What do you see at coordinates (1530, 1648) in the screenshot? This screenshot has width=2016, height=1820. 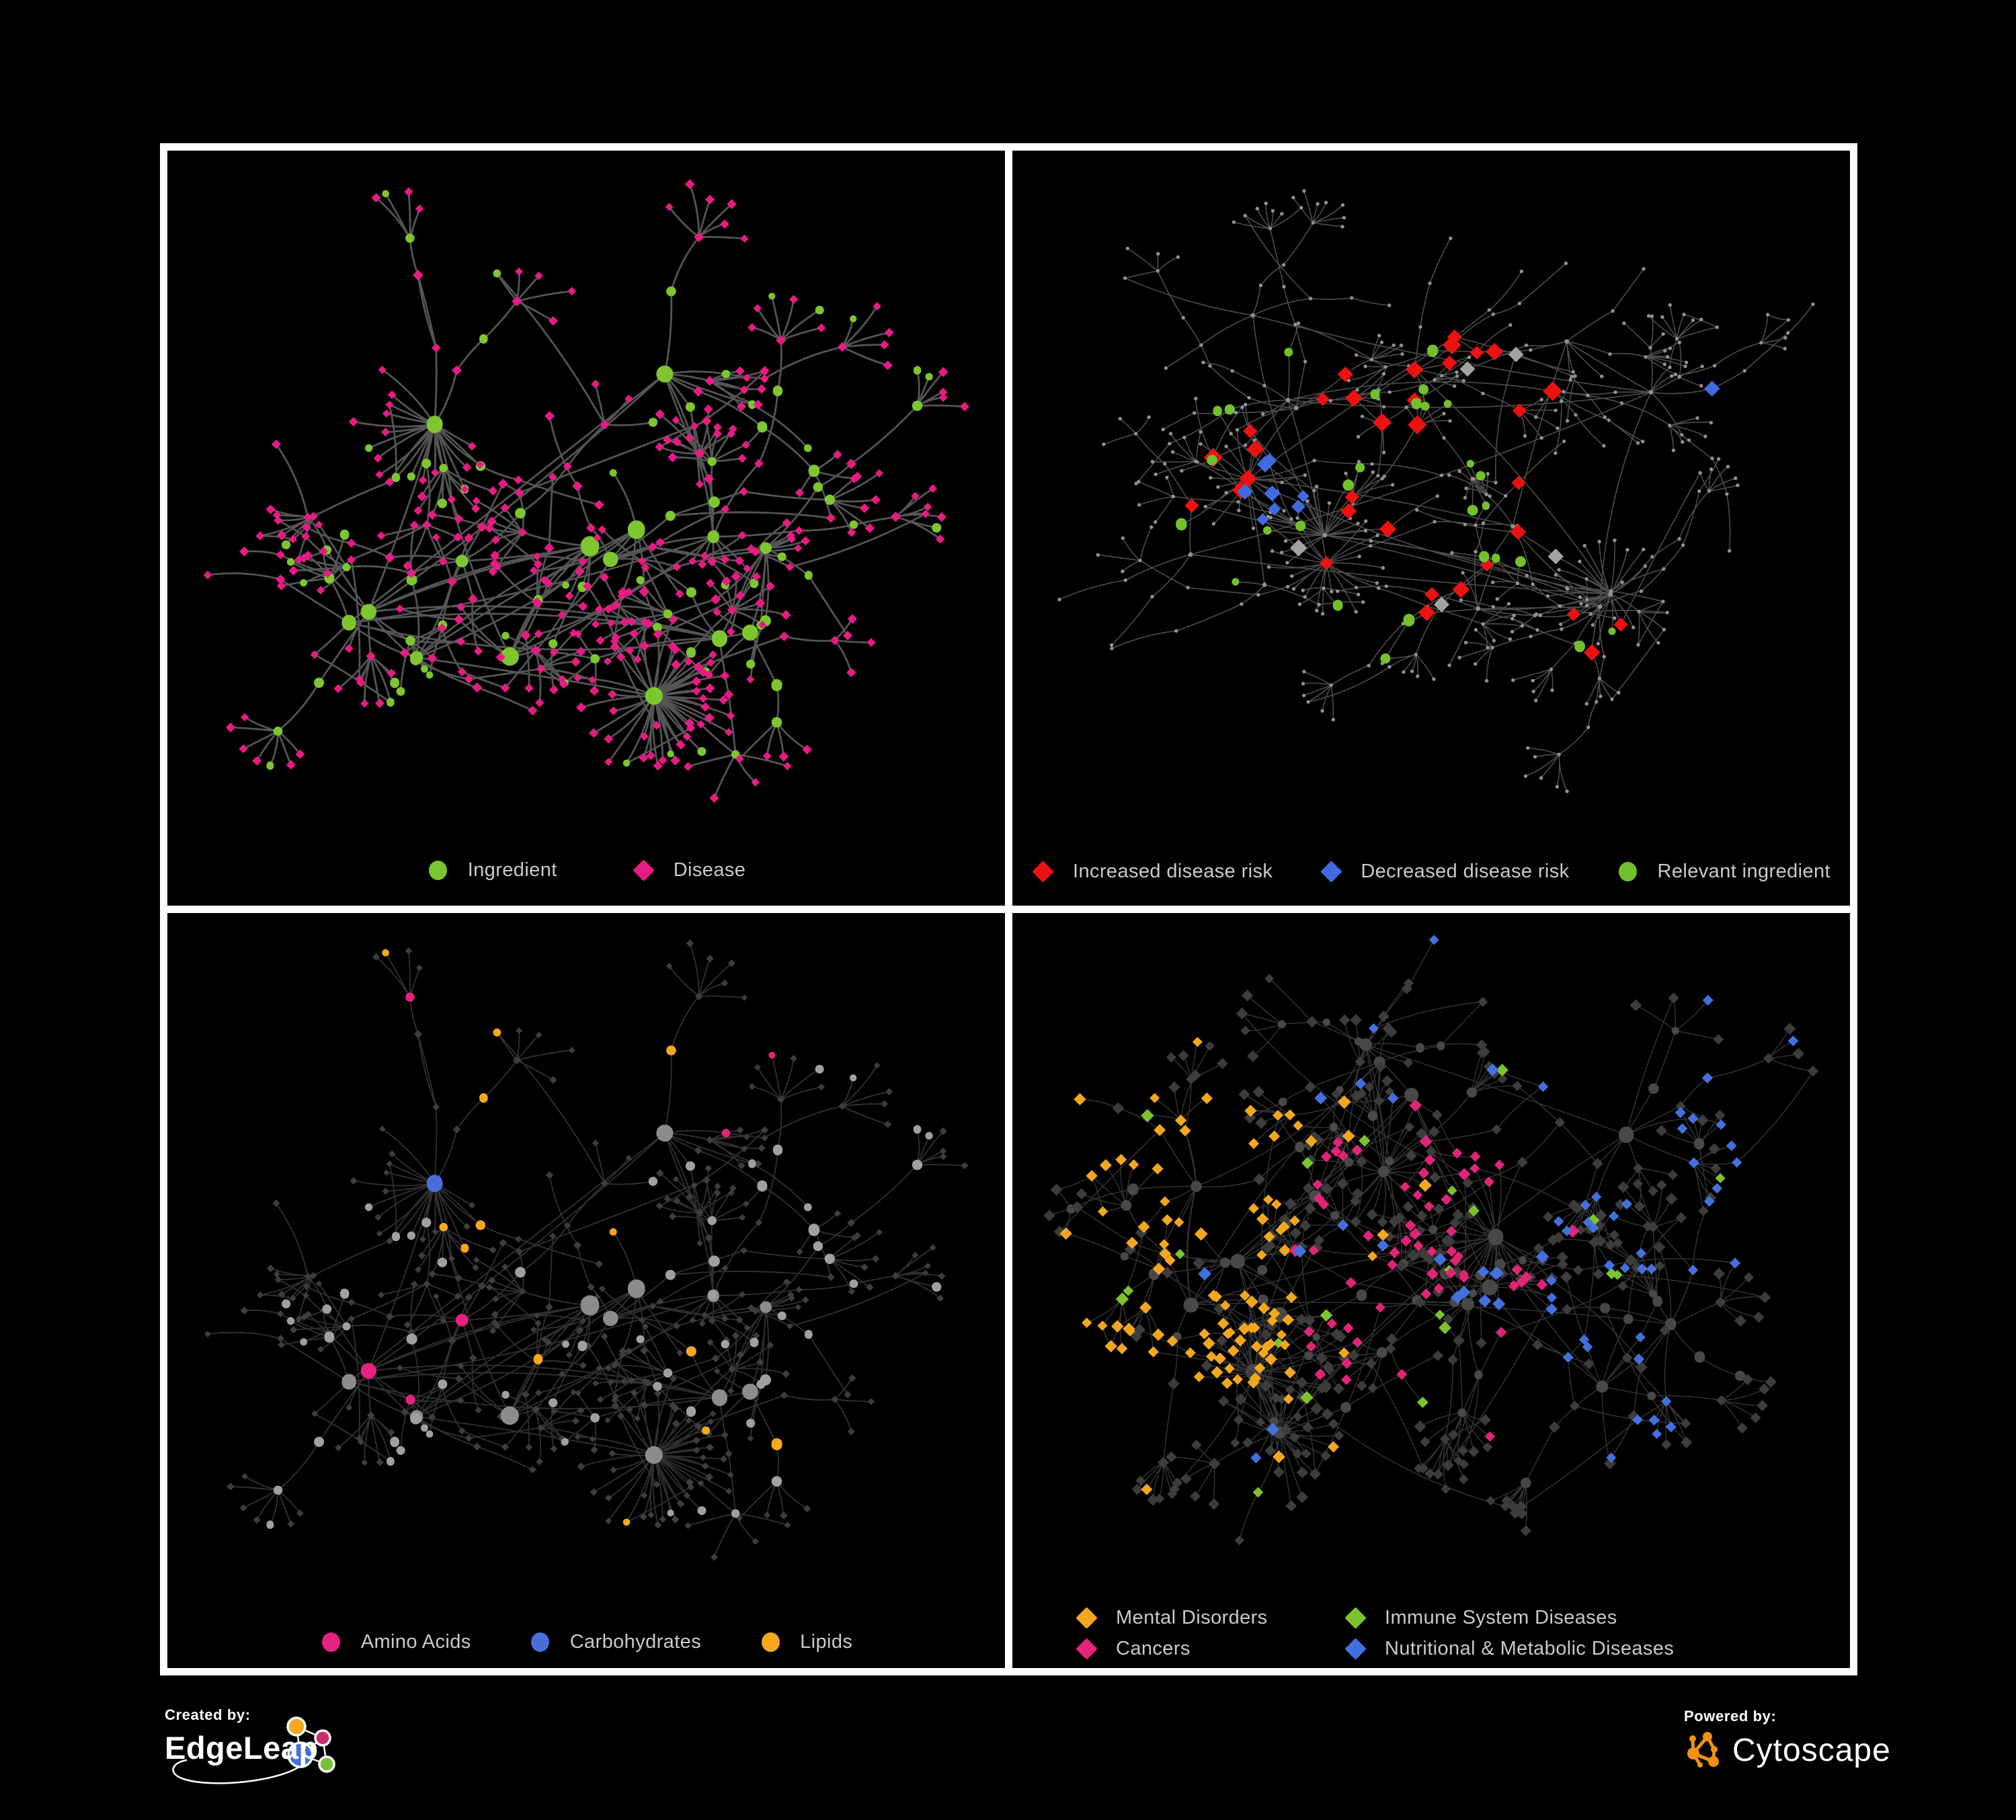 I see `legend-label: Nutritional & Metabolic Diseases` at bounding box center [1530, 1648].